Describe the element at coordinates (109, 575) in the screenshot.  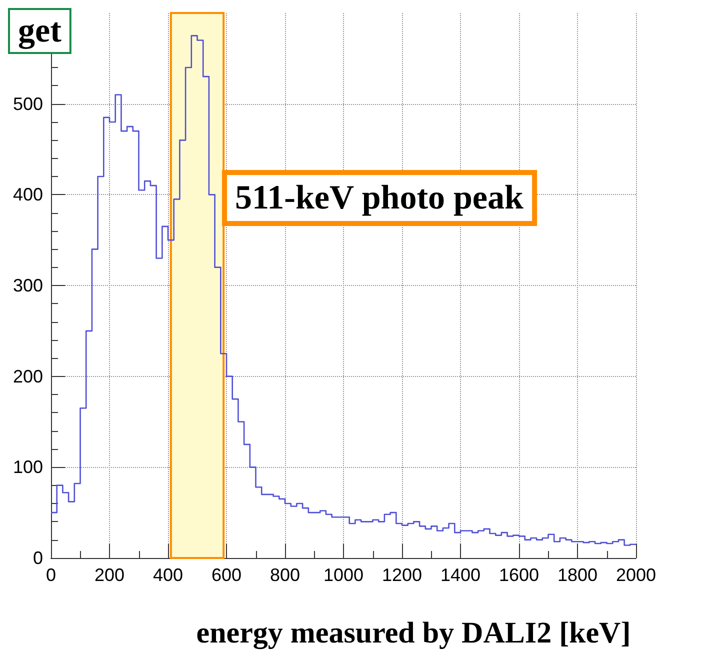
I see `x-tick-label: 200` at that location.